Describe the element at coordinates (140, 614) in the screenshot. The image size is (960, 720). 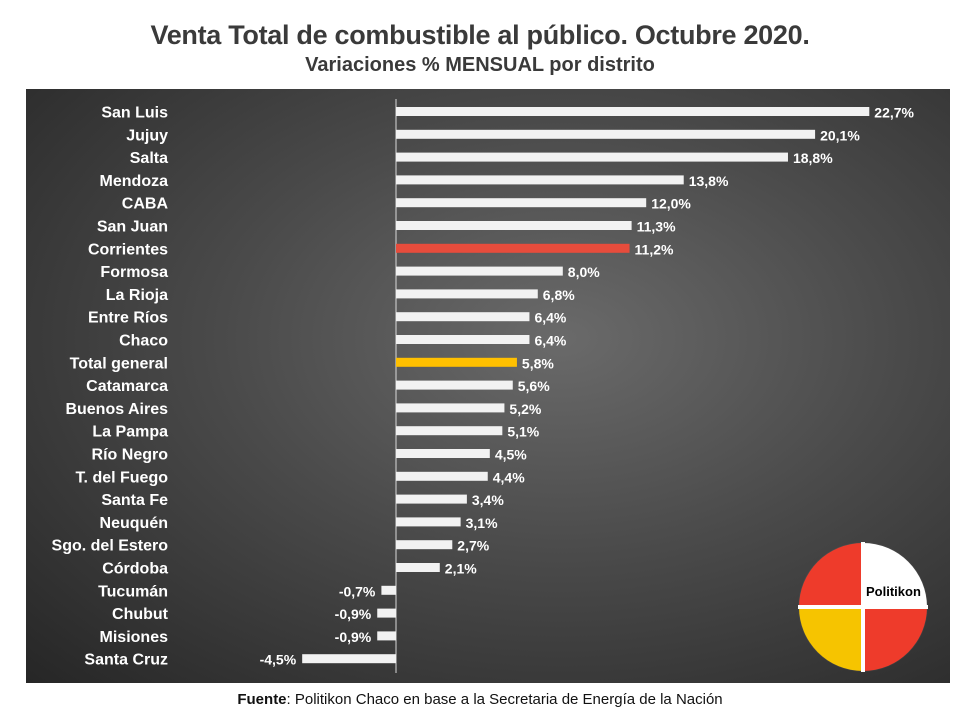
I see `category-label: Chubut` at that location.